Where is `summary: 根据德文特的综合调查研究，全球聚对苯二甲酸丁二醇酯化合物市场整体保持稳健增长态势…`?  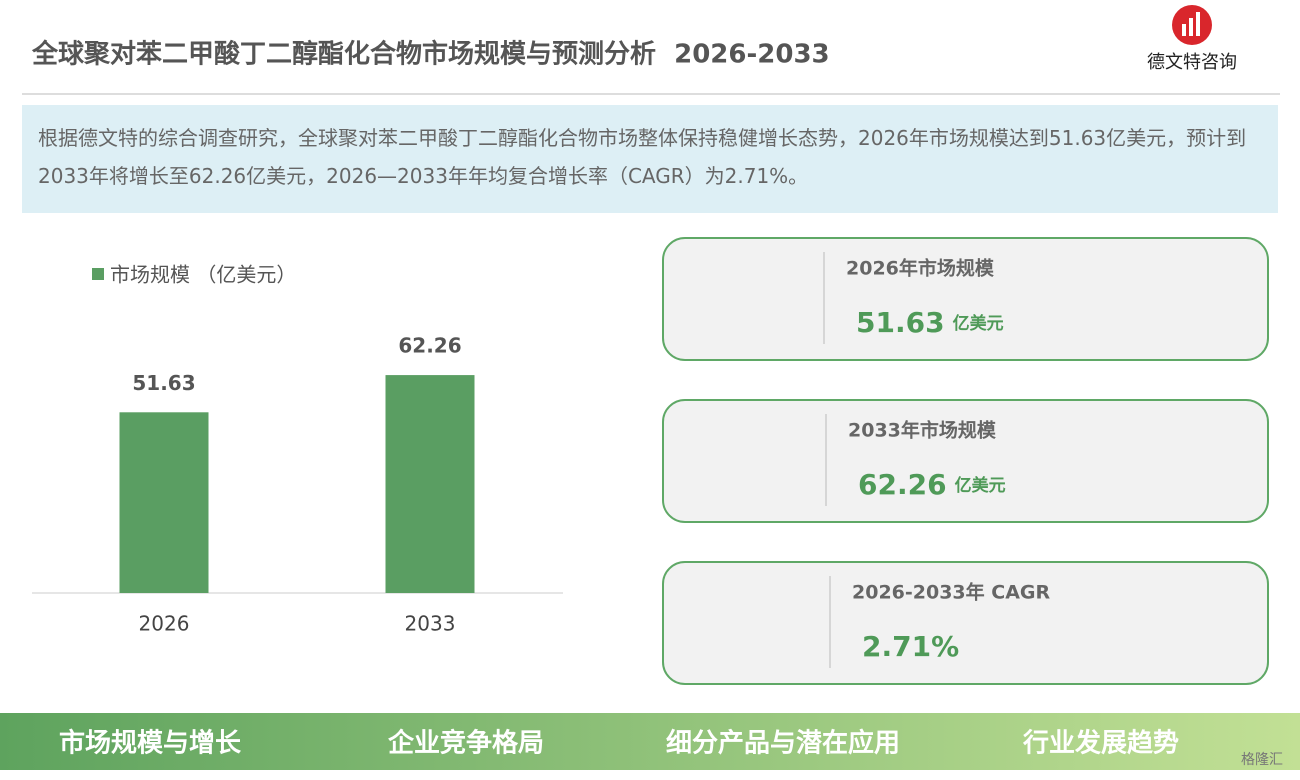
summary: 根据德文特的综合调查研究，全球聚对苯二甲酸丁二醇酯化合物市场整体保持稳健增长态势… is located at coordinates (650, 159).